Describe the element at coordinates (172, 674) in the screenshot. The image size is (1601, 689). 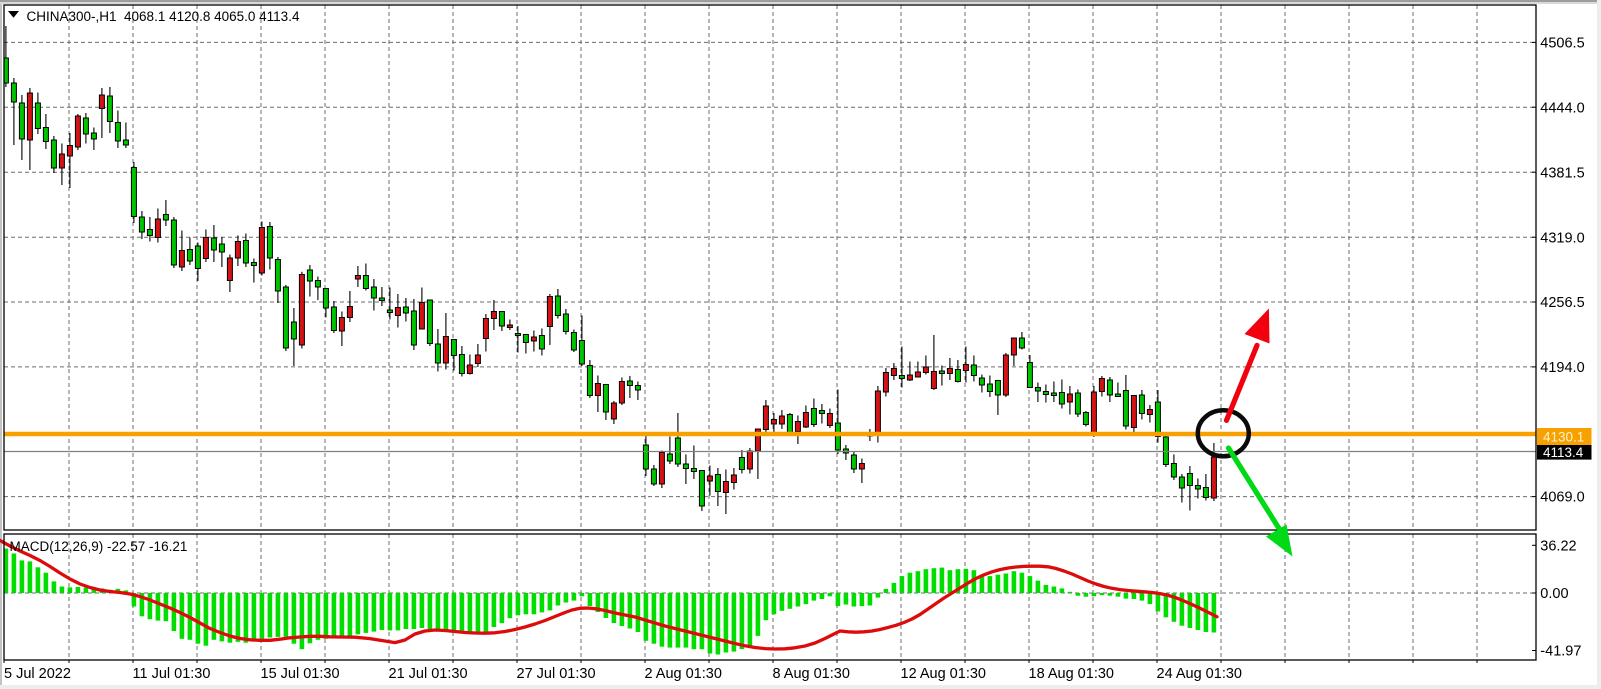
I see `svg-text: 11 Jul 01:30` at that location.